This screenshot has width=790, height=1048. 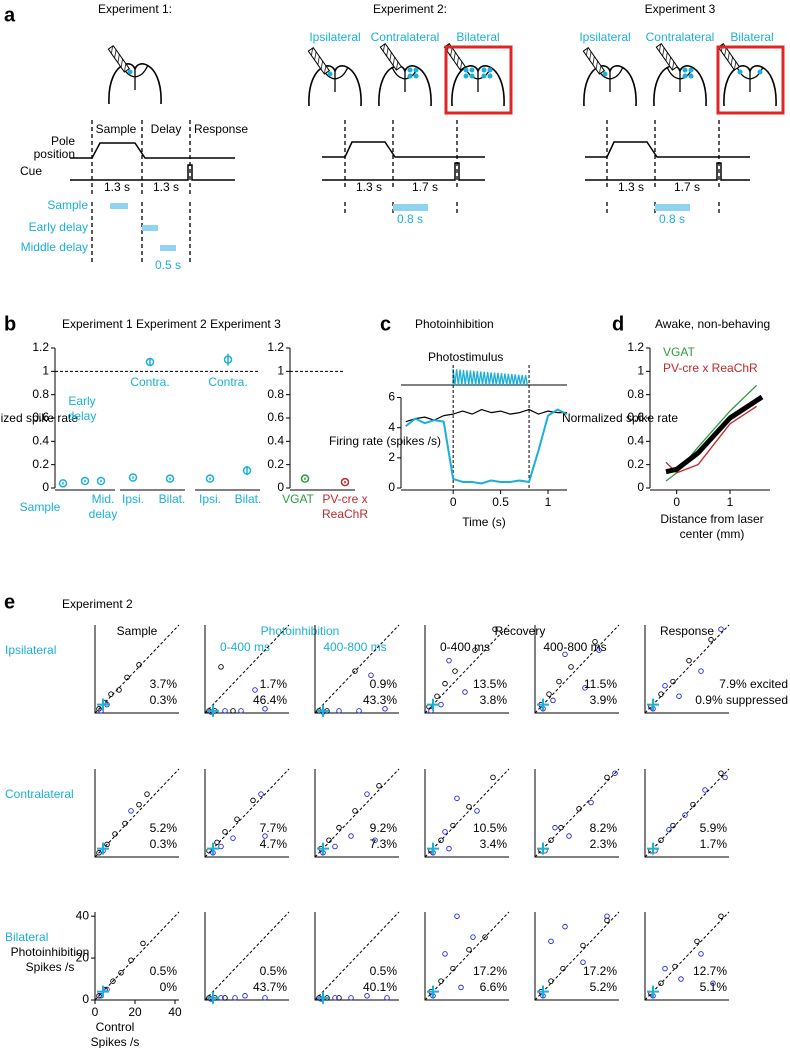 What do you see at coordinates (117, 187) in the screenshot?
I see `duration-label: 1.3 s` at bounding box center [117, 187].